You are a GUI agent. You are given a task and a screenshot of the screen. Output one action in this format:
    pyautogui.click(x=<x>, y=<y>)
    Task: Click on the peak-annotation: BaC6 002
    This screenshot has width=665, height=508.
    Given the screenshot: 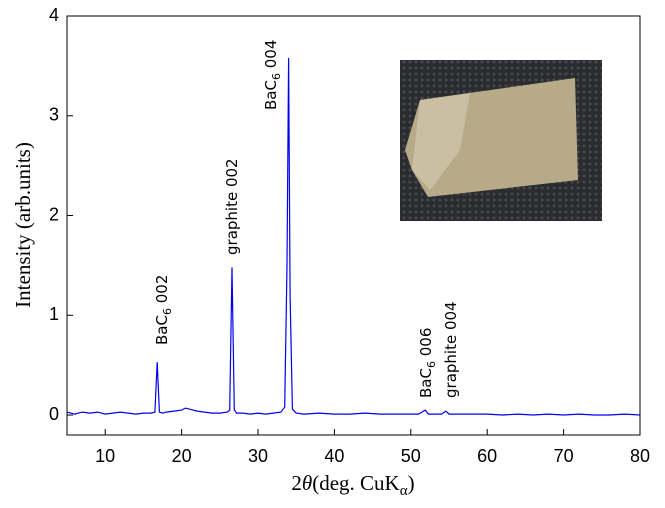 What is the action you would take?
    pyautogui.click(x=163, y=310)
    